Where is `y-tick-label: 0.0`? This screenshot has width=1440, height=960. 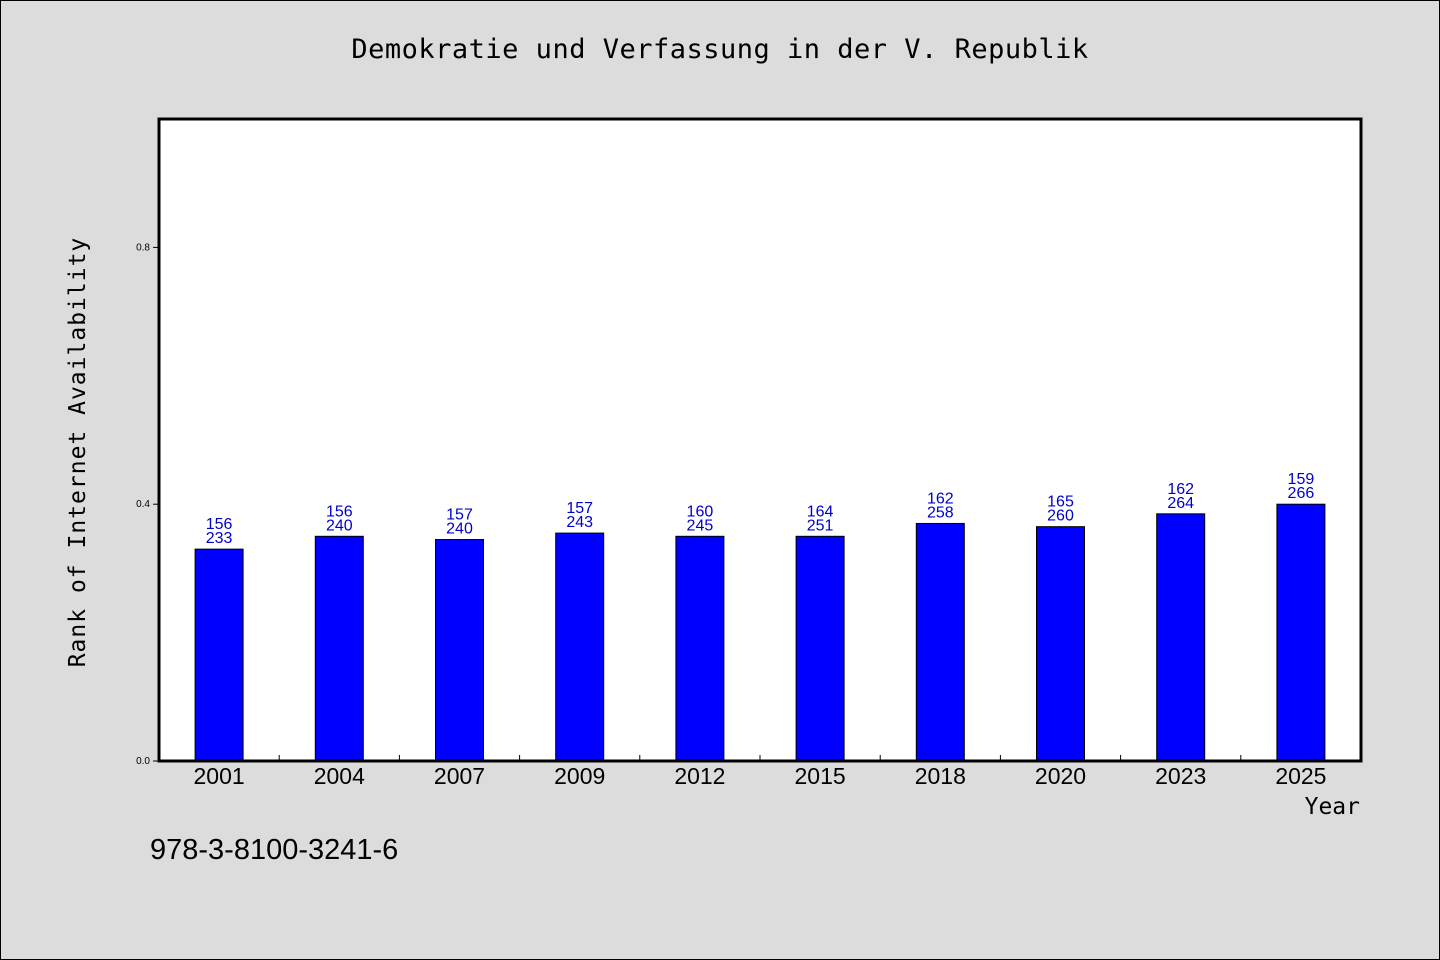 y-tick-label: 0.0 is located at coordinates (143, 761).